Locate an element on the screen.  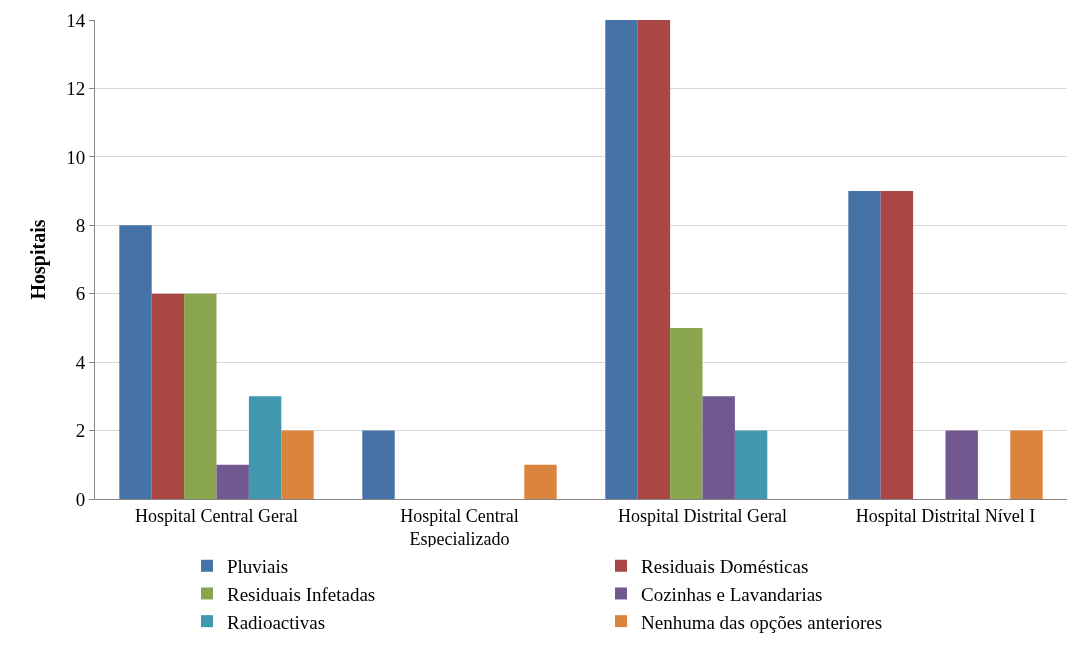
y-tick-label: 8 is located at coordinates (80, 225).